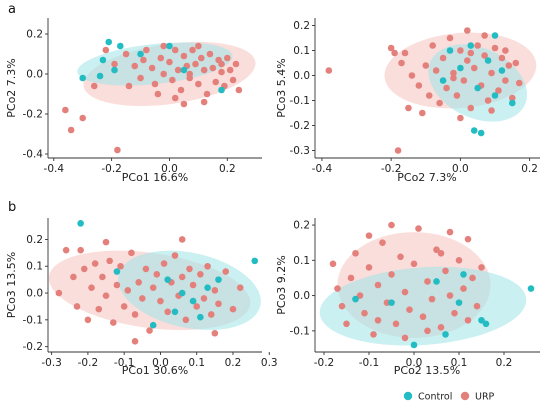 This screenshot has height=409, width=550. Describe the element at coordinates (196, 363) in the screenshot. I see `x-tick-label: 0.1` at that location.